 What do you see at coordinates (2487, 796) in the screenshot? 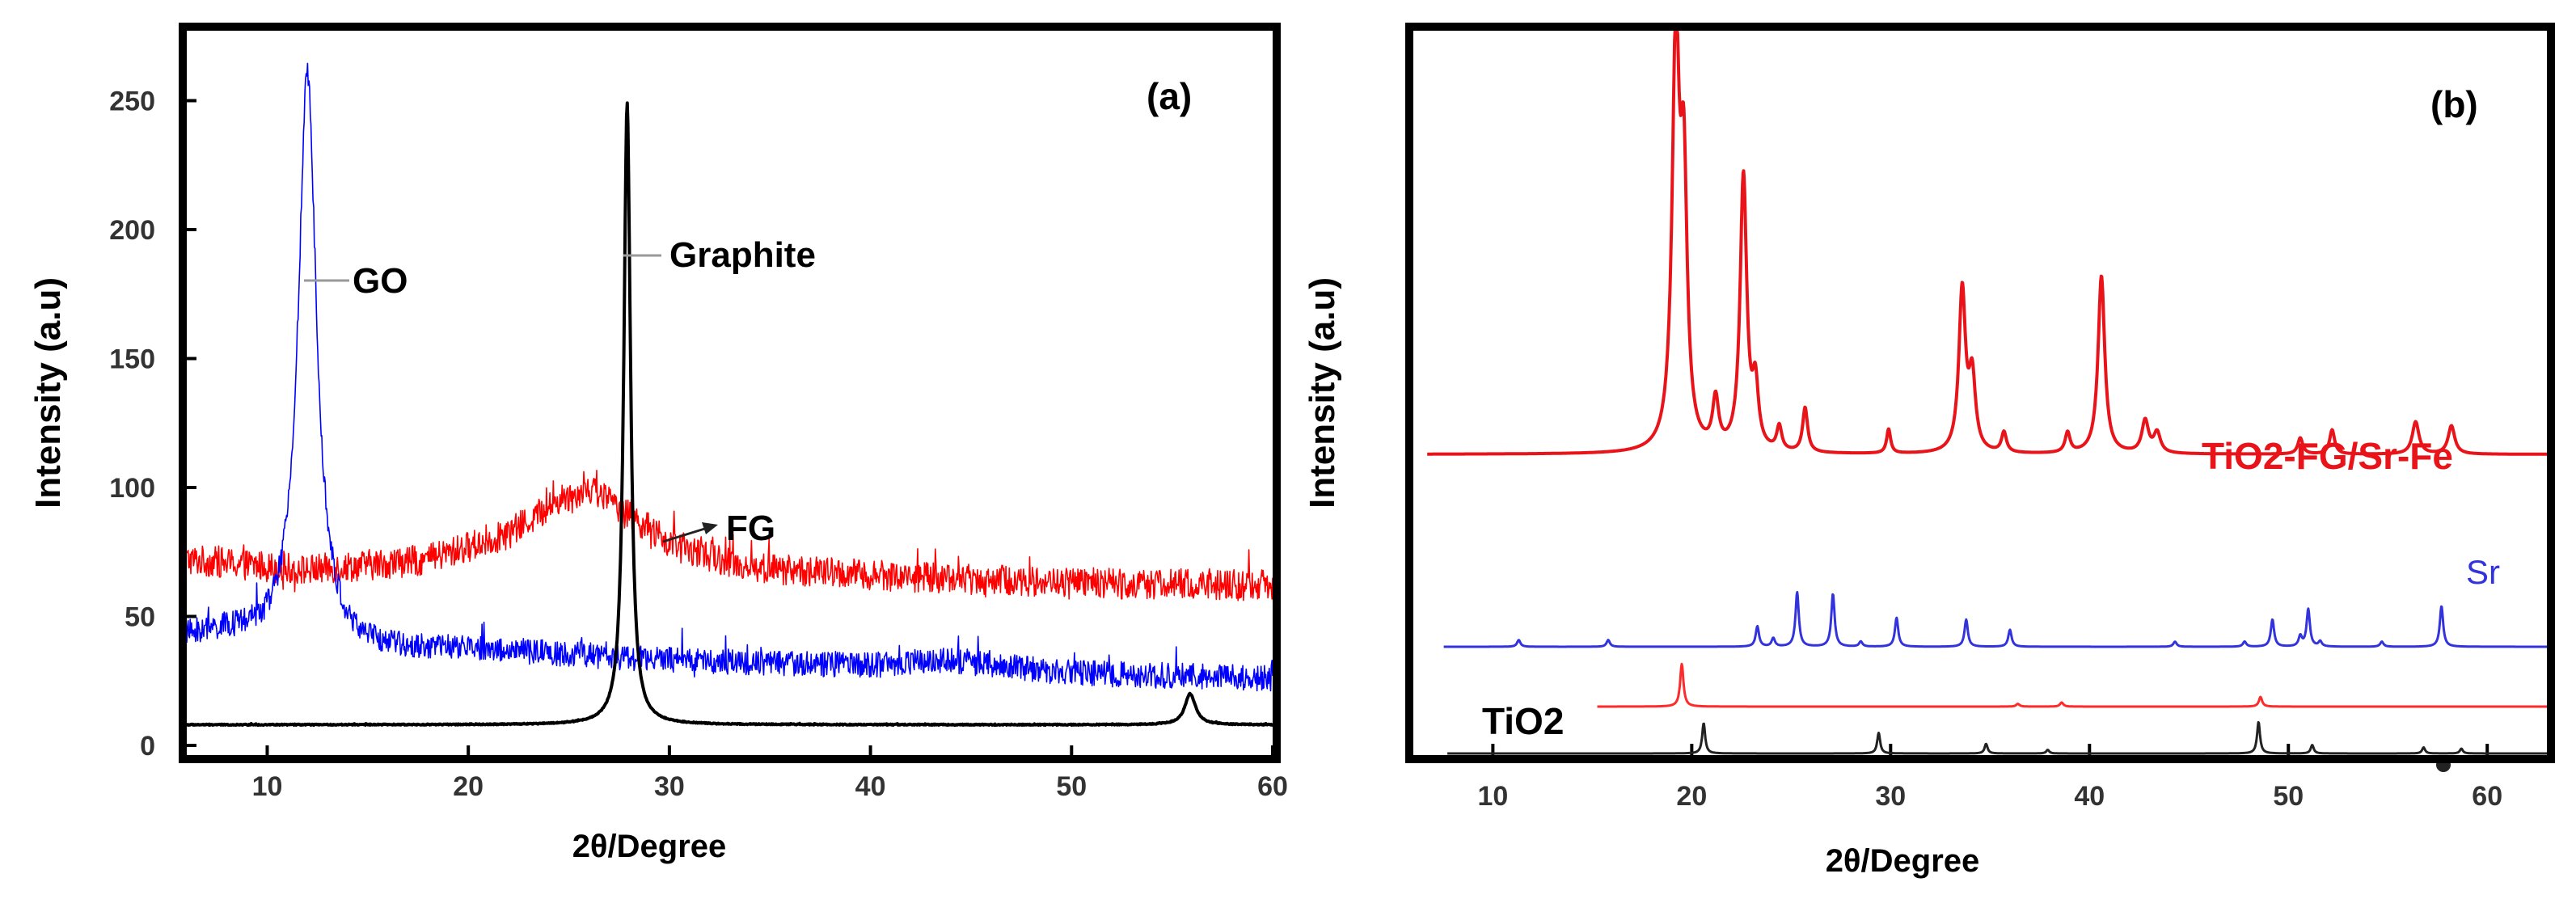
I see `panel-b-x-tick-label: 60` at bounding box center [2487, 796].